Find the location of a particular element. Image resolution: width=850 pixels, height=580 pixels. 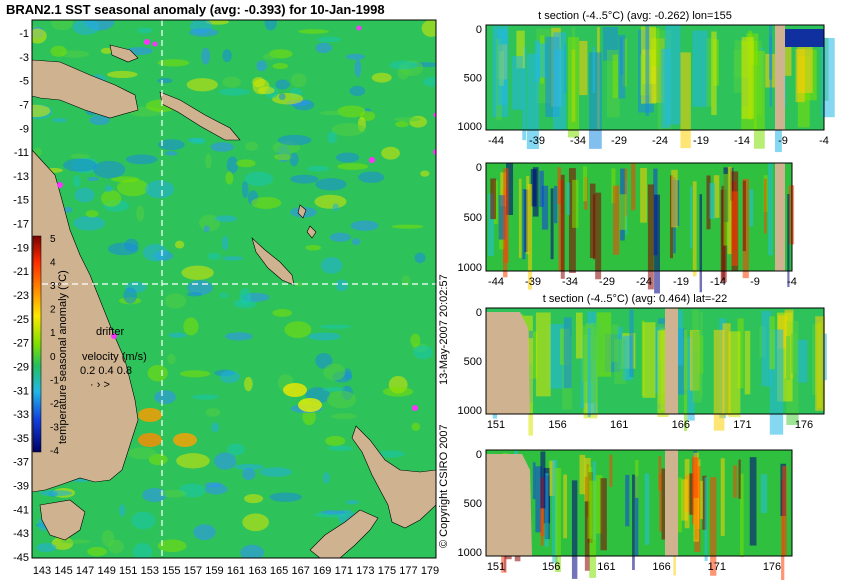

map-colorbar-tick: -4 is located at coordinates (54, 451).